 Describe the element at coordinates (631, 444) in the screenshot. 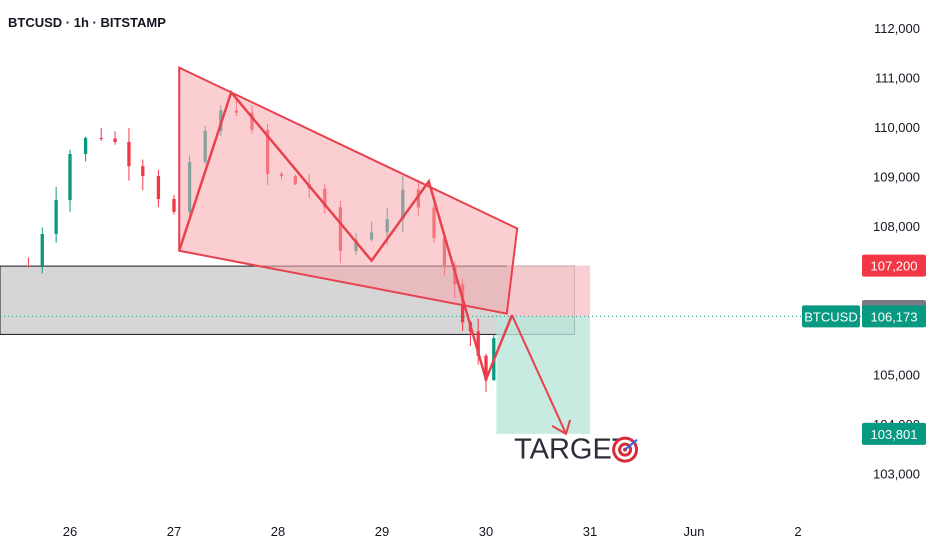

I see `dart-icon` at that location.